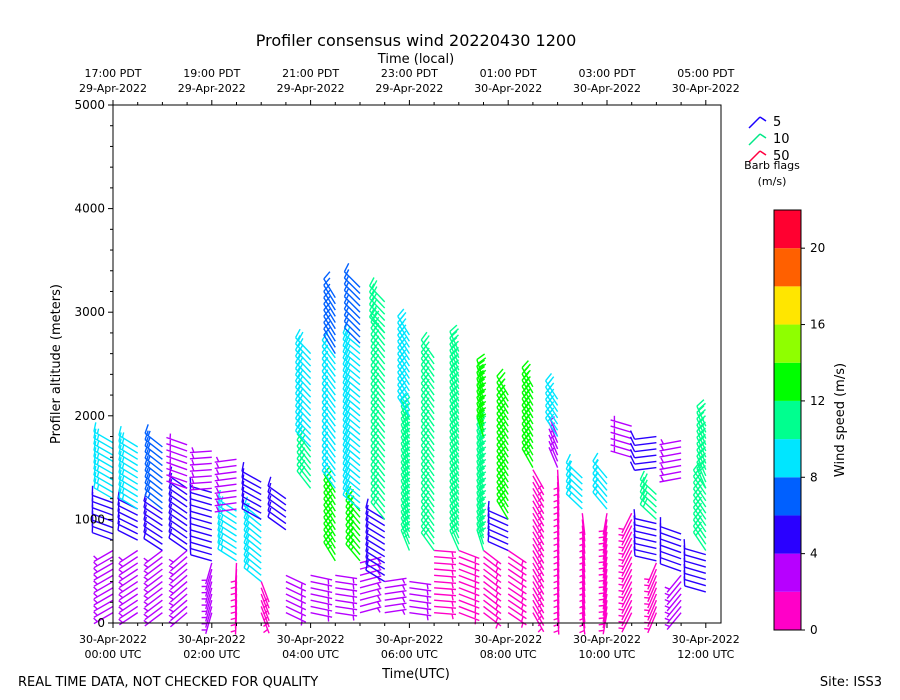  What do you see at coordinates (840, 420) in the screenshot?
I see `colorbar-label: Wind speed (m/s)` at bounding box center [840, 420].